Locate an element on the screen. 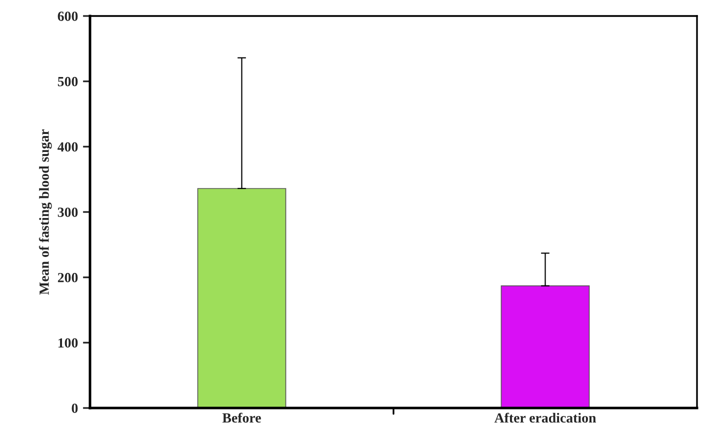  y-tick-label: 500 is located at coordinates (68, 81).